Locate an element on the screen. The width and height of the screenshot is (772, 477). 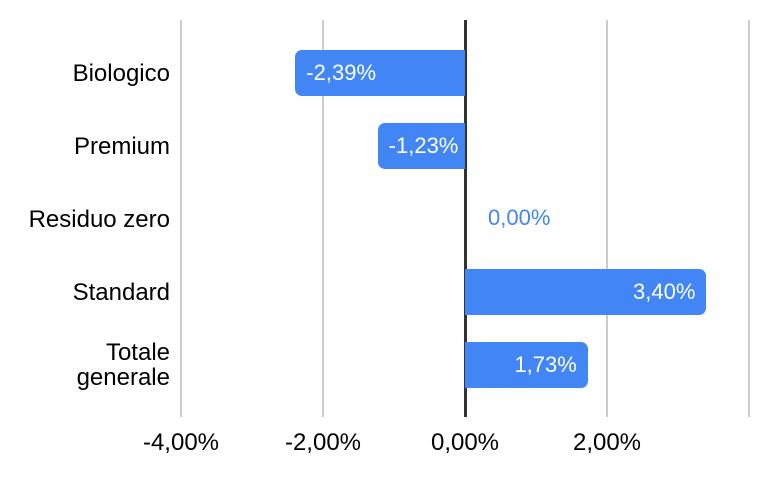
zero-value-label: 0,00% is located at coordinates (519, 217).